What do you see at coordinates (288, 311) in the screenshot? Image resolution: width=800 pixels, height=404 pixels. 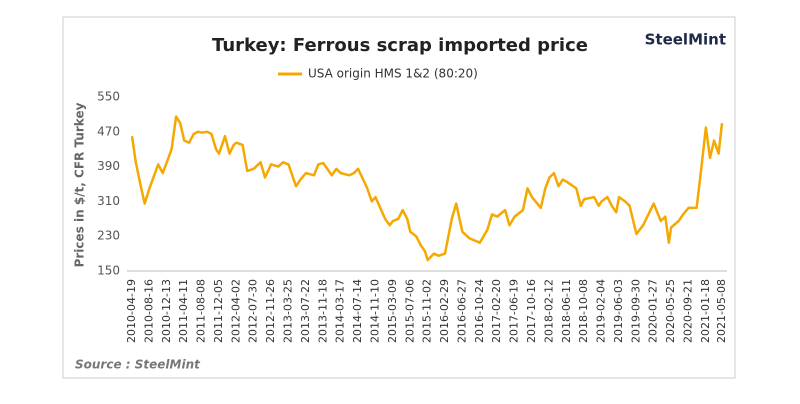 I see `x-tick-label: 2013-03-25` at bounding box center [288, 311].